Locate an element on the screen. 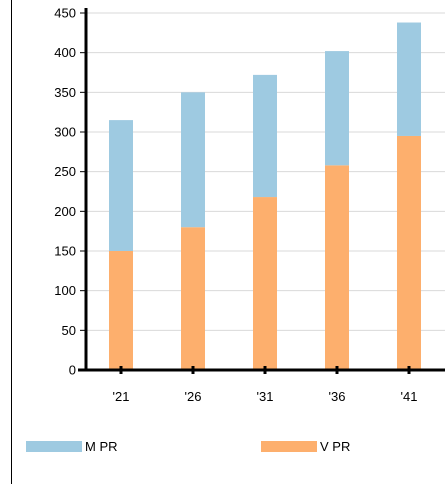 The width and height of the screenshot is (445, 484). x-tick-label-2: '31 is located at coordinates (265, 396).